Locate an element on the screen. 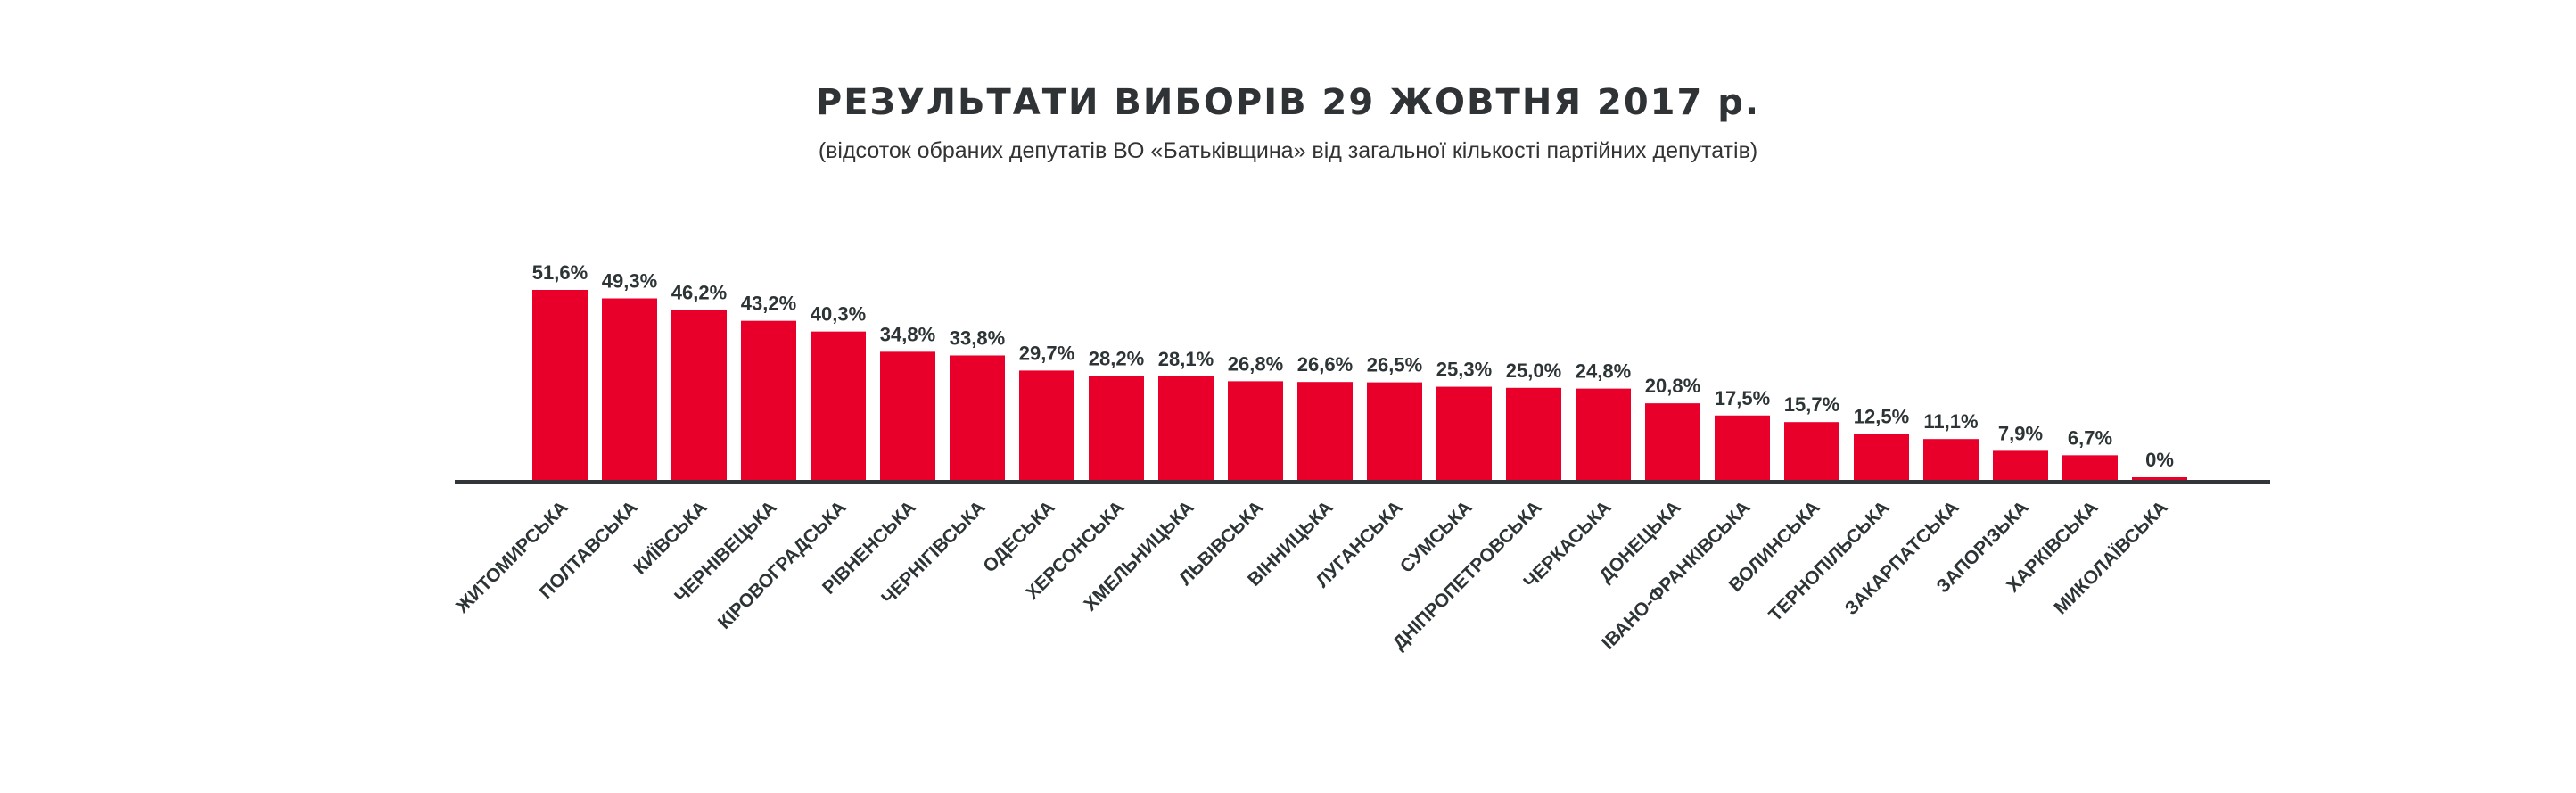  data-label: 33,8% is located at coordinates (977, 337).